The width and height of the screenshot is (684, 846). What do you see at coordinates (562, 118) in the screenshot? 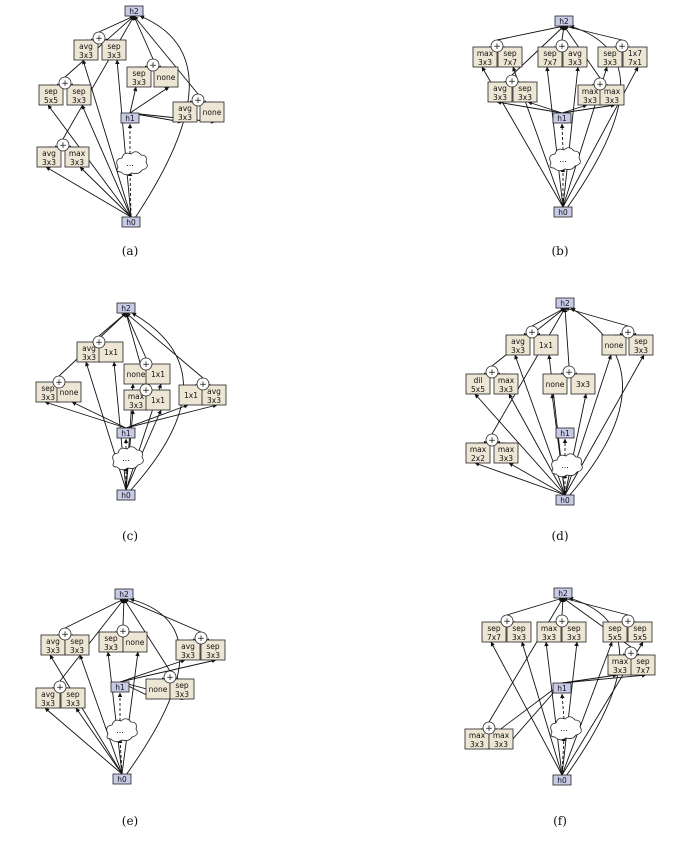
I see `svg-text: h1` at bounding box center [562, 118].